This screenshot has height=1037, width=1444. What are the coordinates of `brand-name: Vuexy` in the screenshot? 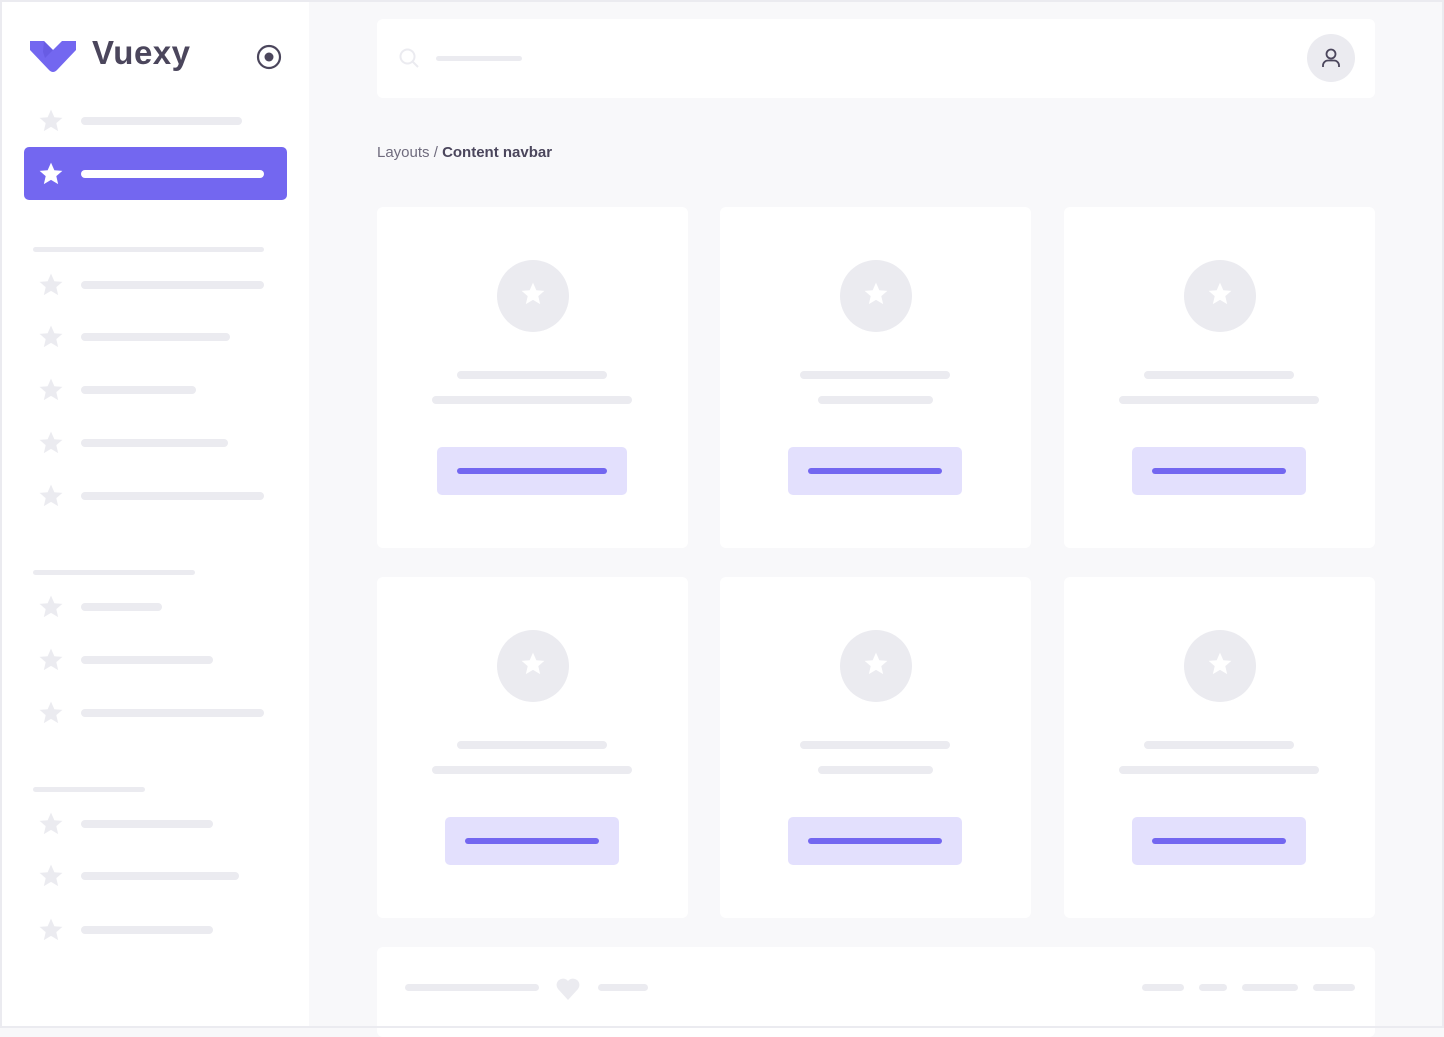 It's located at (141, 52).